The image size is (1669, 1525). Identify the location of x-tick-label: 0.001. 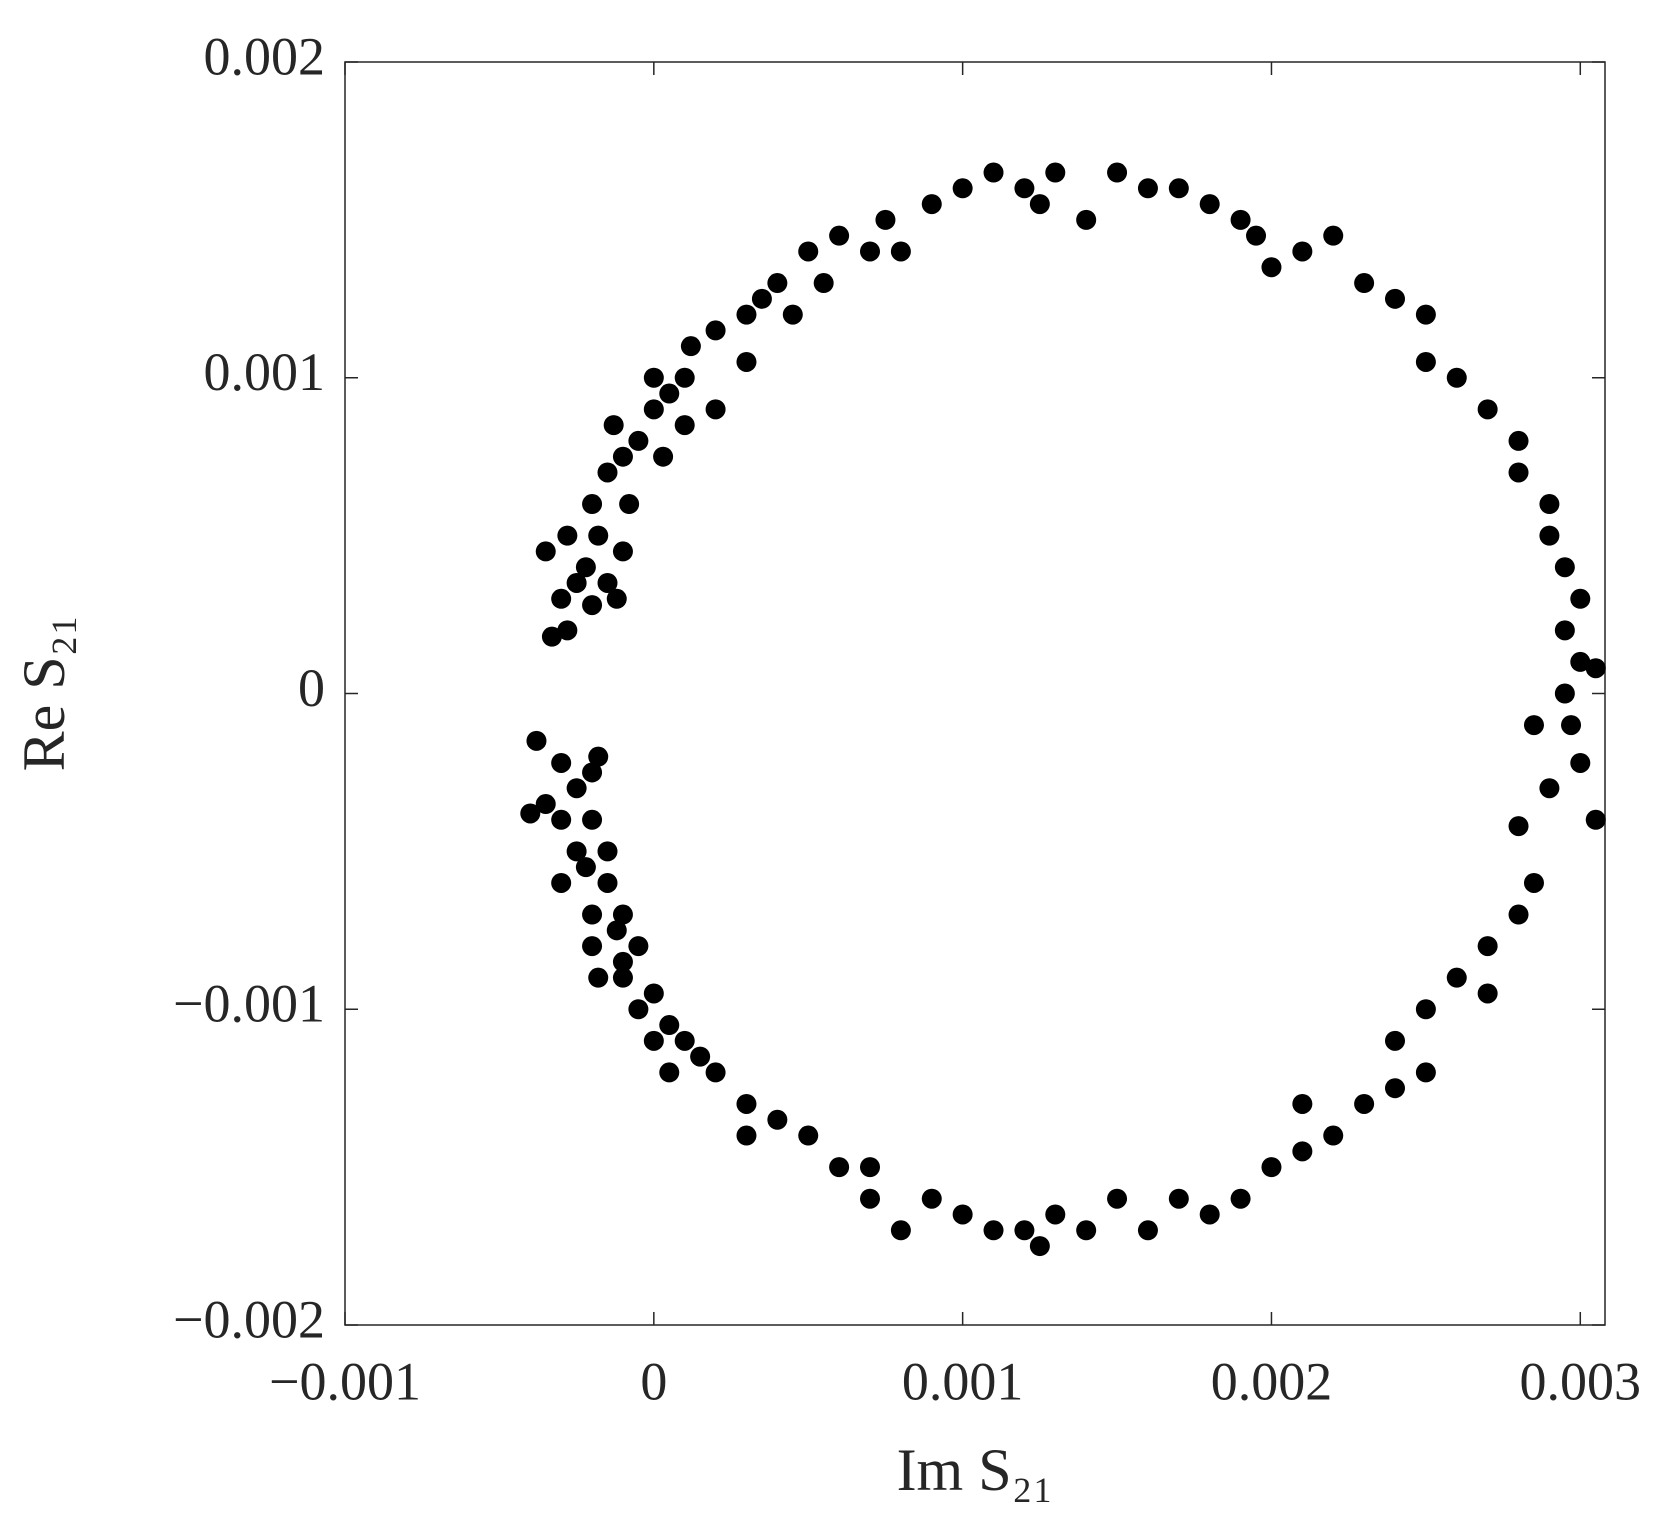
(963, 1381).